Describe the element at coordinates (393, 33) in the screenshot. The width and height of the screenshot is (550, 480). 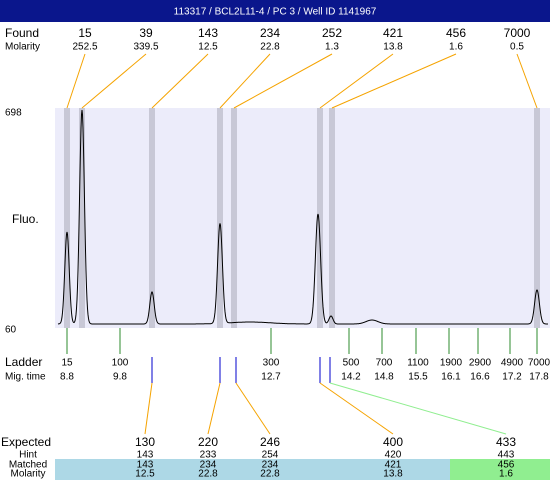
I see `found-size: 421` at that location.